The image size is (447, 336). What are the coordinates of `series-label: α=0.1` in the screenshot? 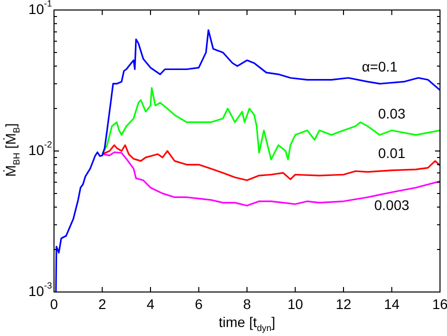 It's located at (380, 66).